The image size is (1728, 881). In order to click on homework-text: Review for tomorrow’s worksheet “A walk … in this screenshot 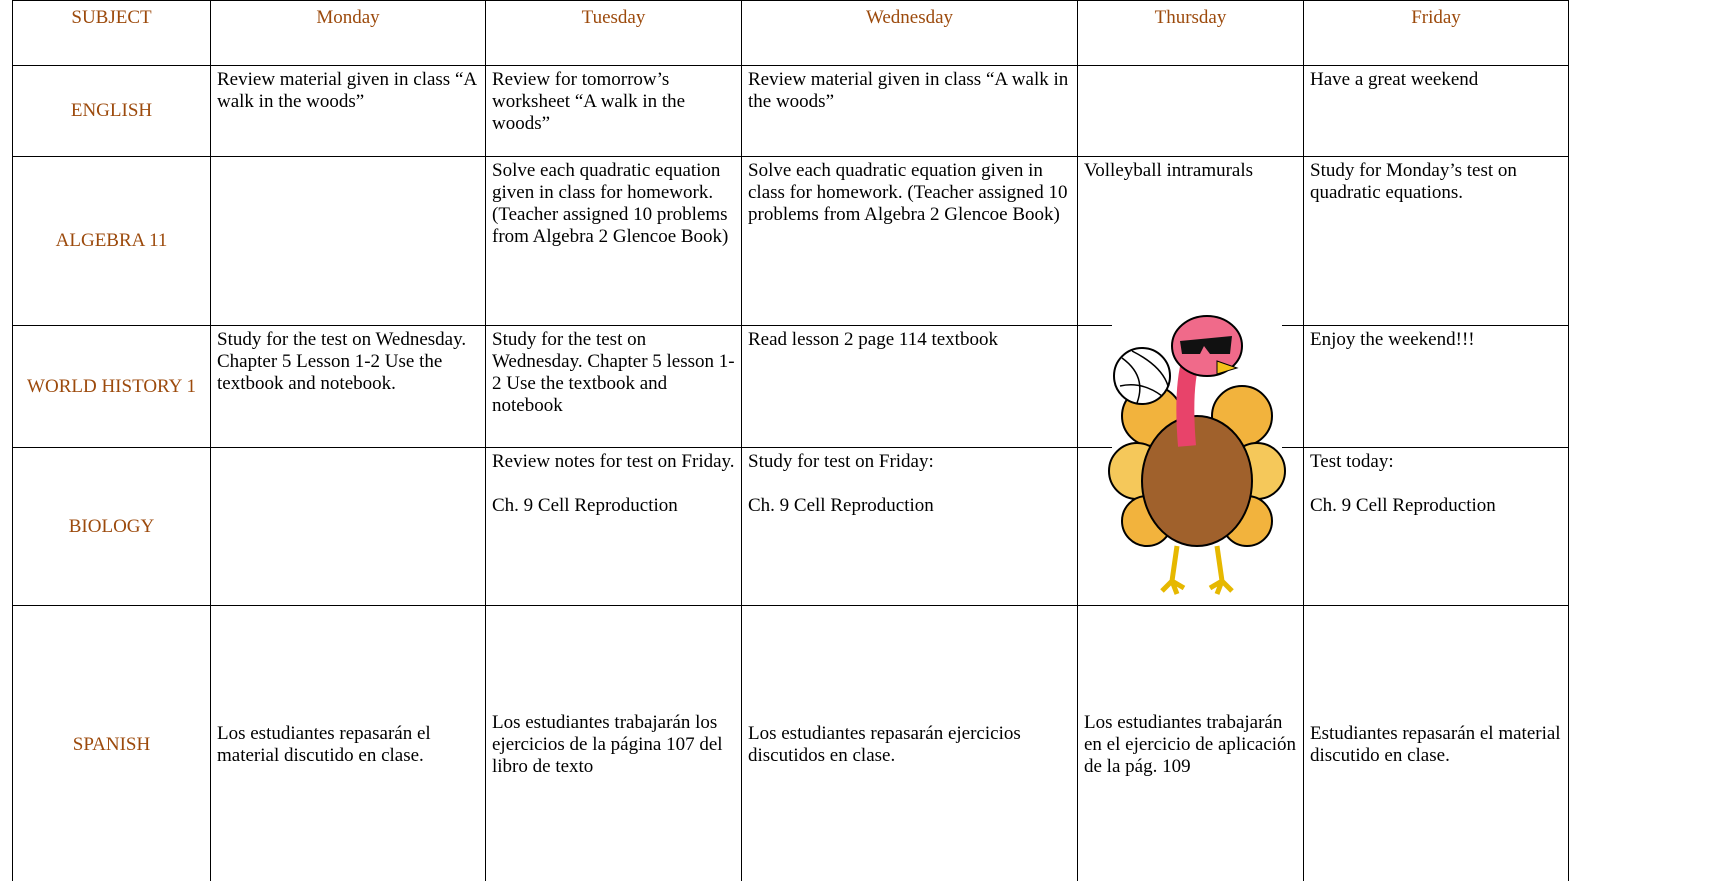, I will do `click(589, 101)`.